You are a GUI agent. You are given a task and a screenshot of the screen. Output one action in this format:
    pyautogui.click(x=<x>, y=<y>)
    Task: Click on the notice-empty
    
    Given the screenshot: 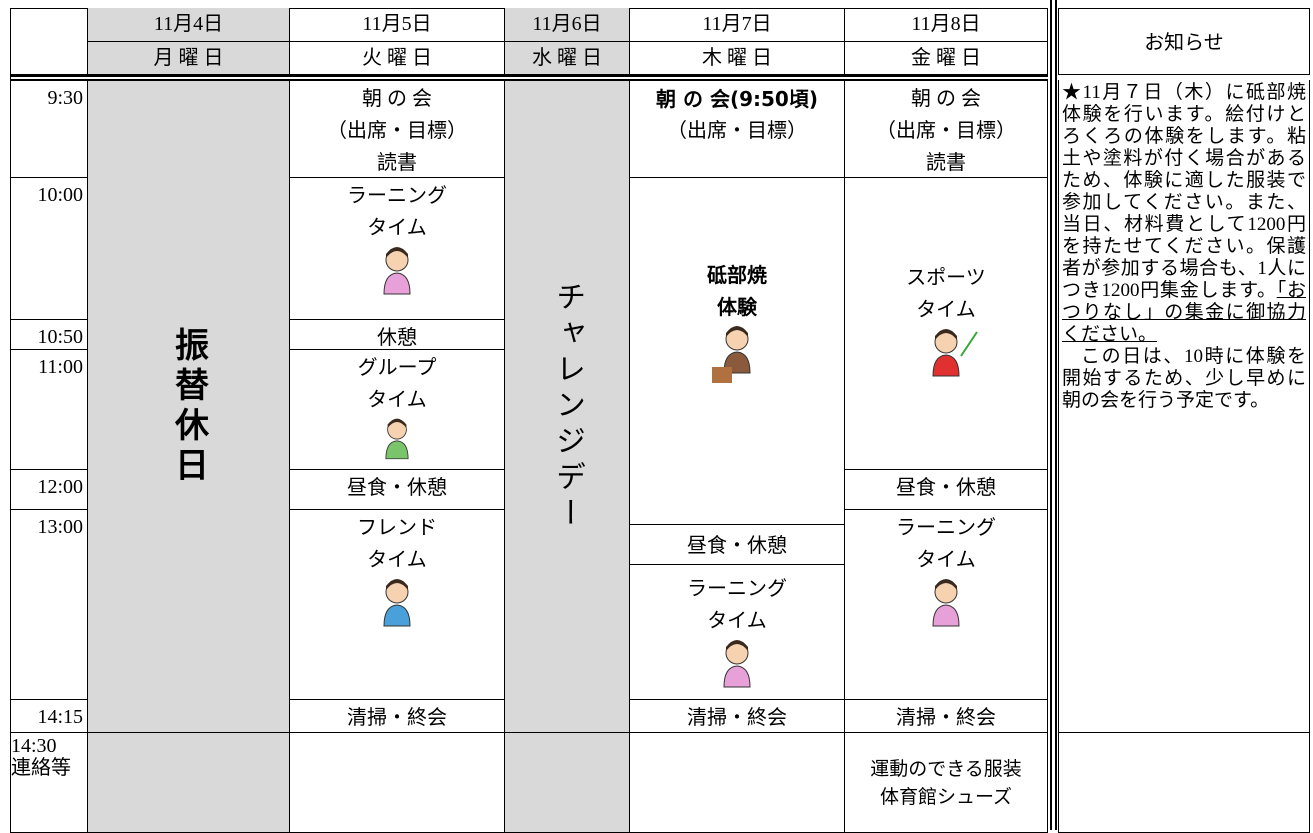 What is the action you would take?
    pyautogui.click(x=1184, y=783)
    